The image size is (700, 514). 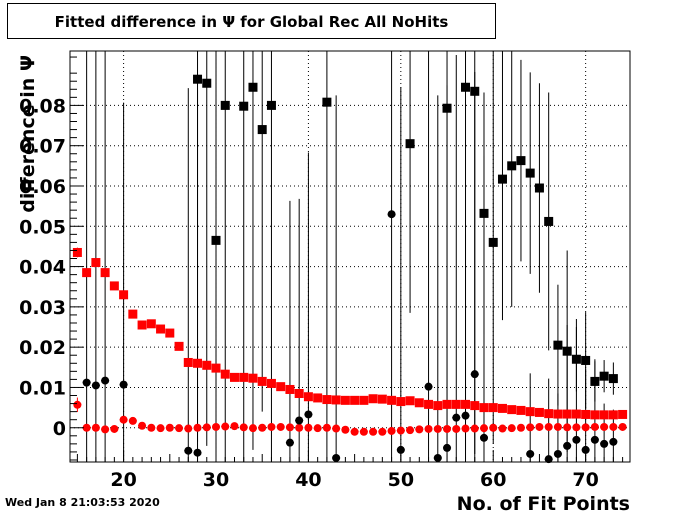 I want to click on y-tick-label: 0.01, so click(x=42, y=388).